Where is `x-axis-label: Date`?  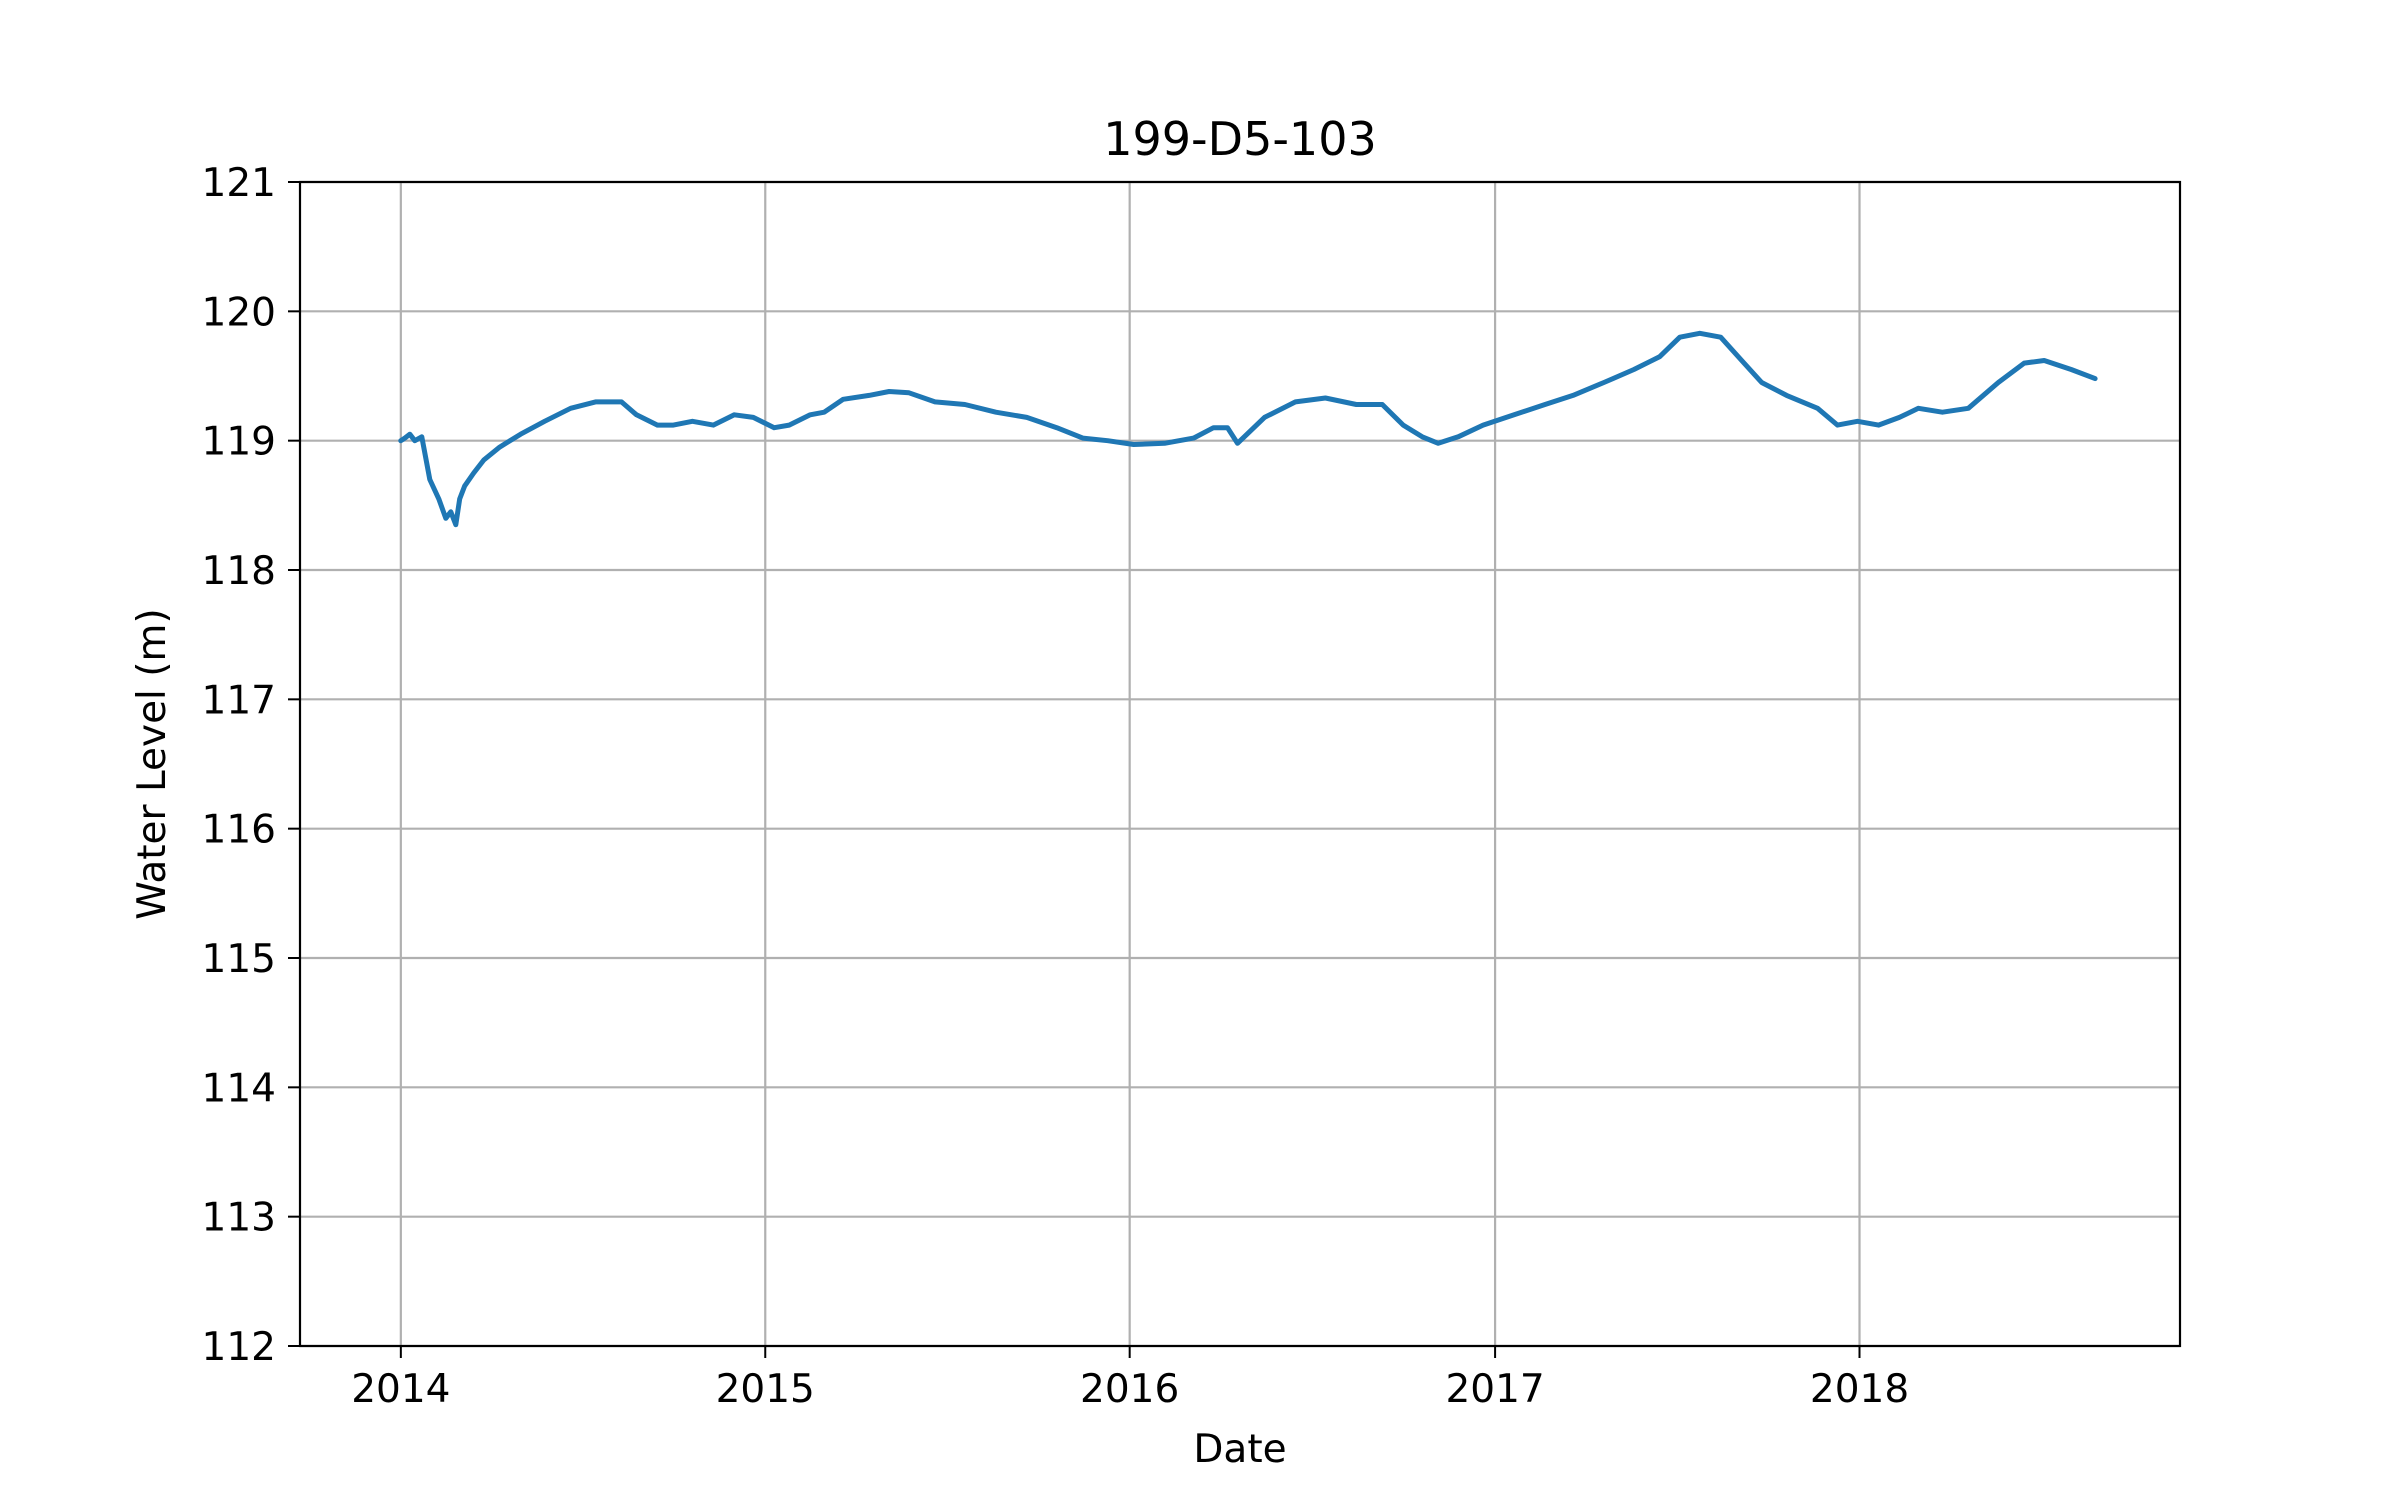 x-axis-label: Date is located at coordinates (1239, 1449).